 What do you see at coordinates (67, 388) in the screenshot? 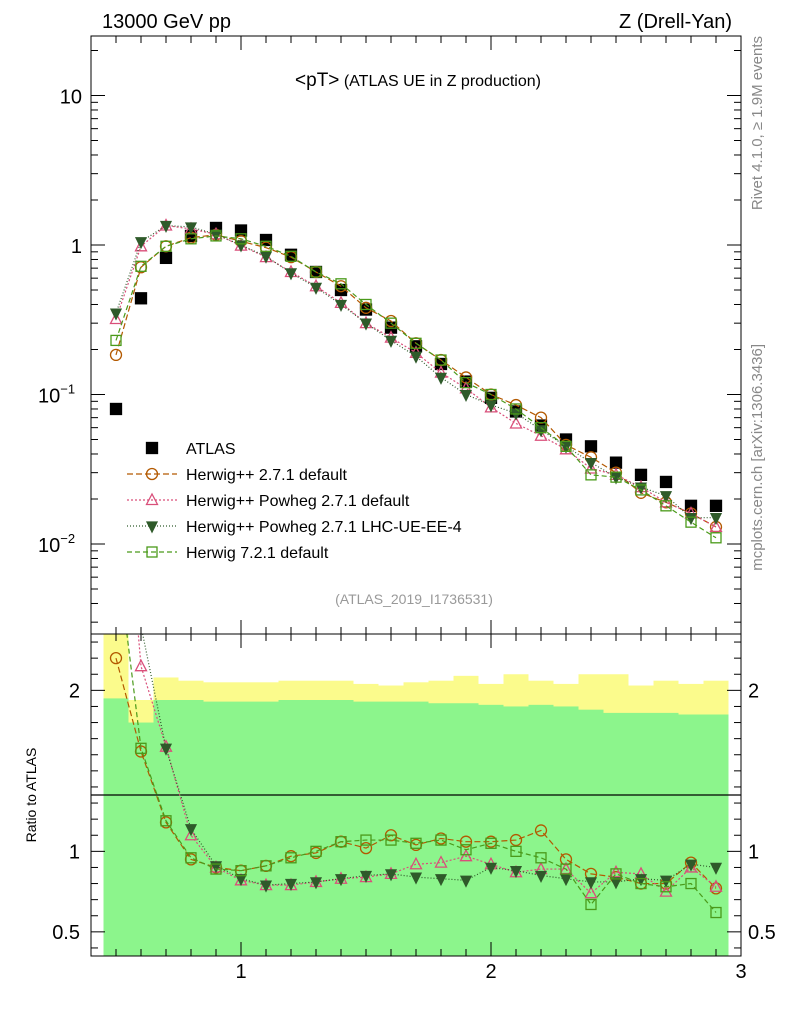
I see `main-y-tick-exp: −1` at bounding box center [67, 388].